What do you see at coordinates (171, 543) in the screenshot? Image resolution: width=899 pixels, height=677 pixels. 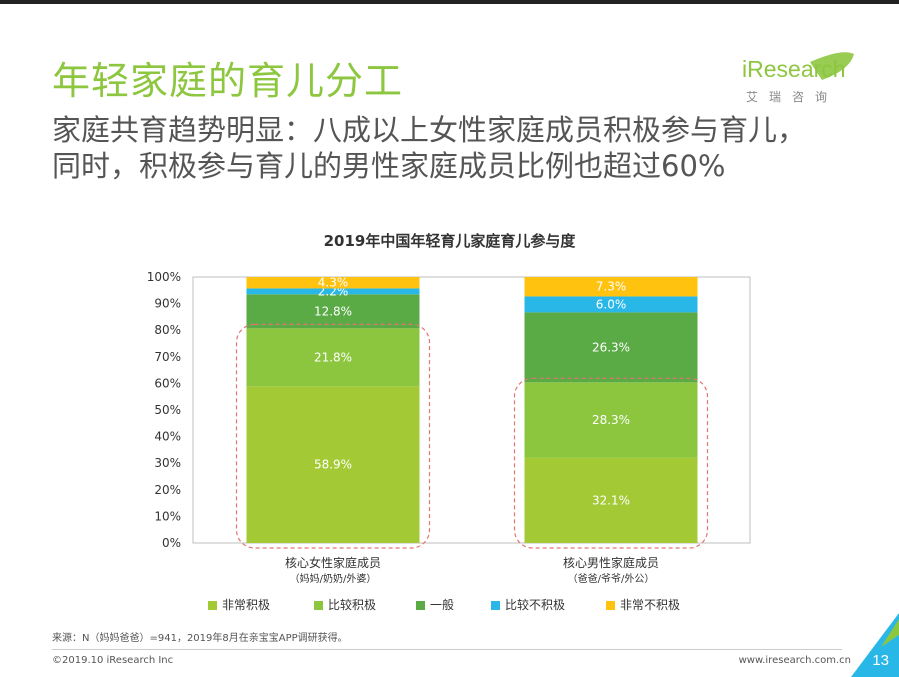 I see `y-tick-label: 0%` at bounding box center [171, 543].